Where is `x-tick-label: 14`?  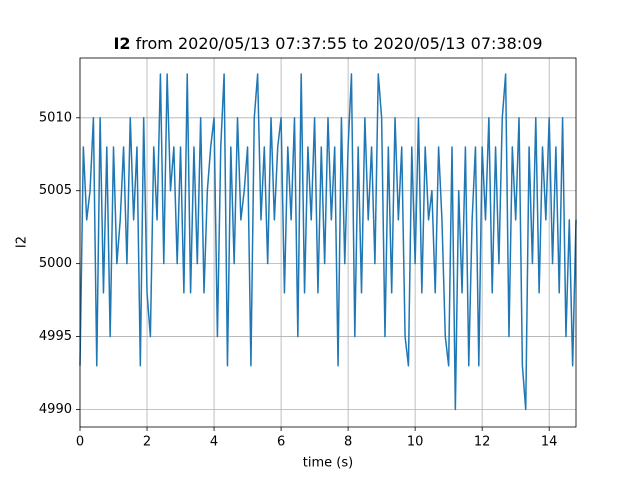
x-tick-label: 14 is located at coordinates (549, 442).